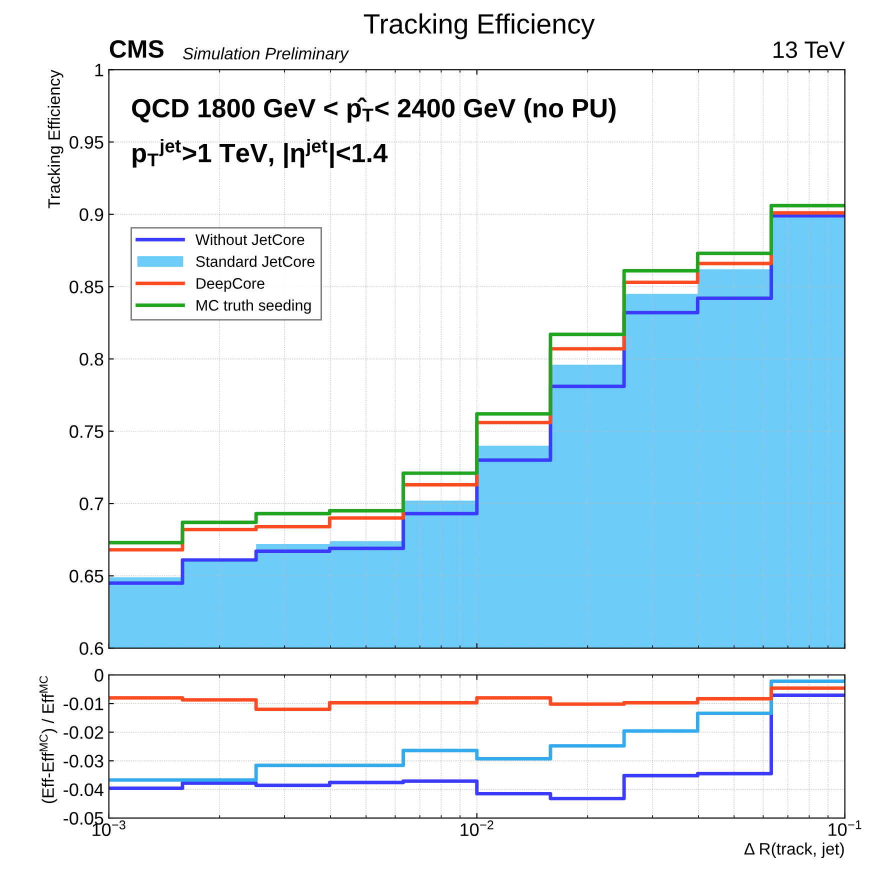 The image size is (871, 894). I want to click on chart-title: Tracking Efficiency, so click(479, 26).